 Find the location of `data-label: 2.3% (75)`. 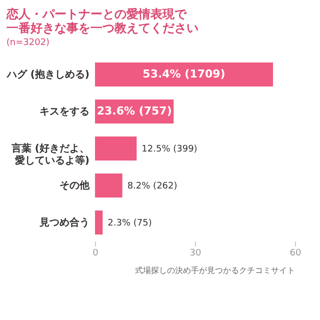

data-label: 2.3% (75) is located at coordinates (130, 223).